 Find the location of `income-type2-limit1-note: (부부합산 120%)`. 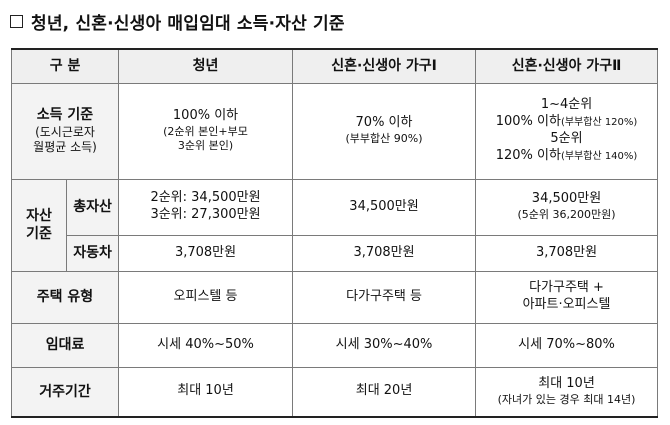

income-type2-limit1-note: (부부합산 120%) is located at coordinates (599, 123).